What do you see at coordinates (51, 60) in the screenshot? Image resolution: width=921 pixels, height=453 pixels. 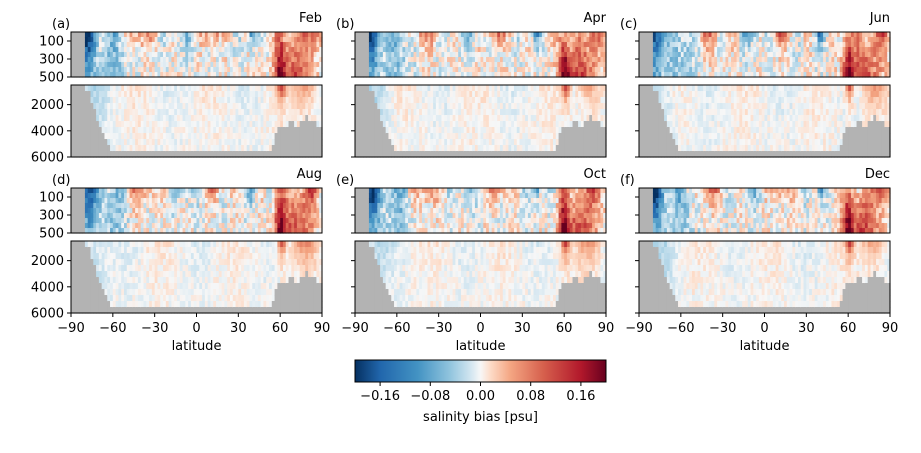 I see `y-tick-label: 300` at bounding box center [51, 60].